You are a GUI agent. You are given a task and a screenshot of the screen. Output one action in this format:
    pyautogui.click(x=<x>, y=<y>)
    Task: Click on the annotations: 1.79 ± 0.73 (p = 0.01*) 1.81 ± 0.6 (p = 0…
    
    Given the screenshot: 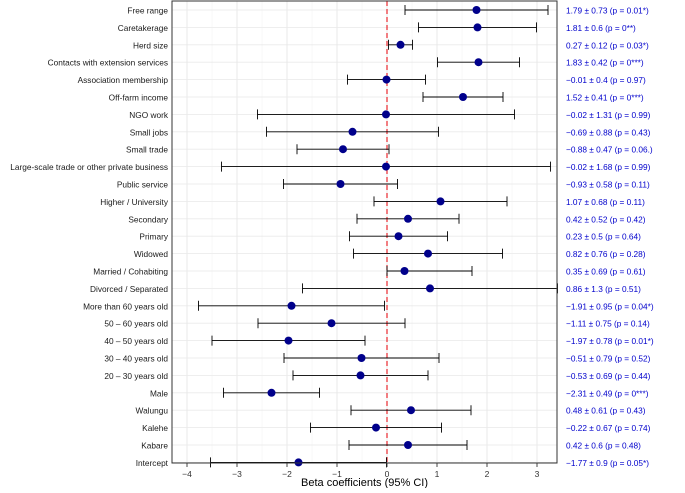 What is the action you would take?
    pyautogui.click(x=610, y=237)
    